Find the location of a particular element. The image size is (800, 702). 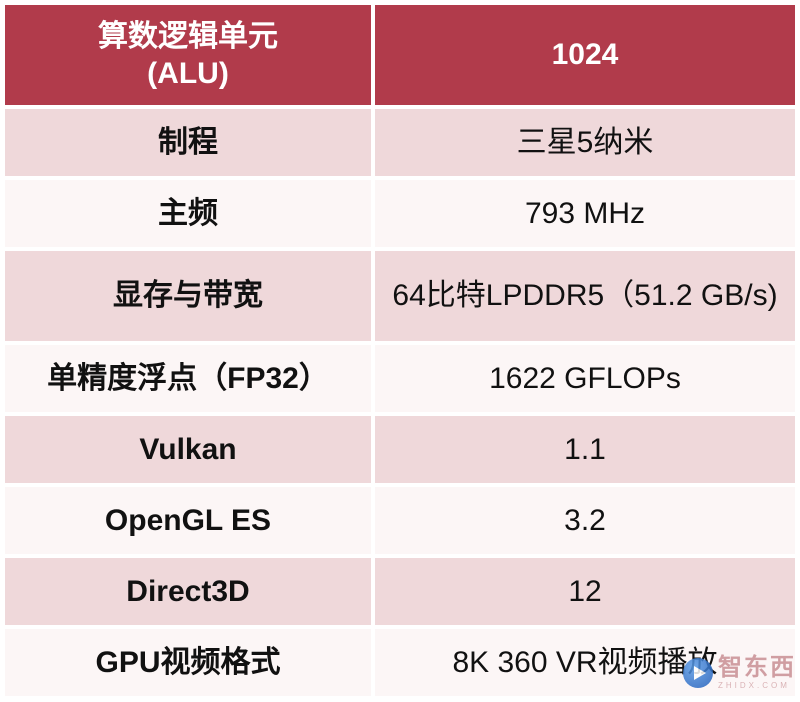

spec-value-cell: 三星5纳米 is located at coordinates (585, 142).